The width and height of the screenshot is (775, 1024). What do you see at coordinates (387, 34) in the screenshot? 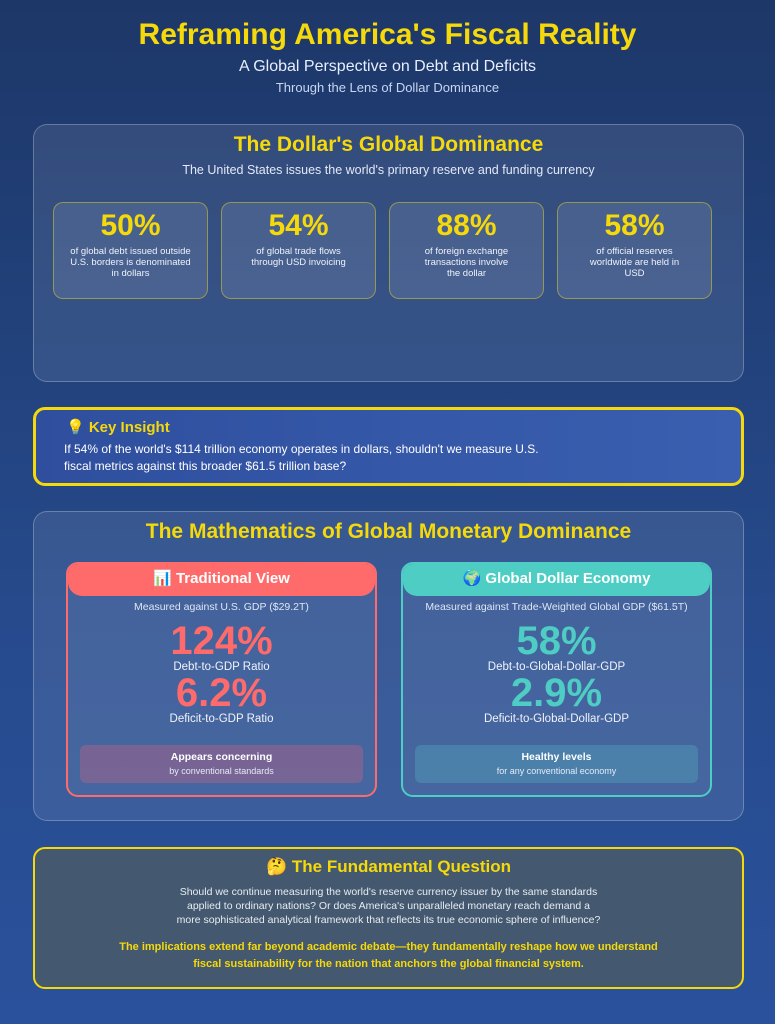
I see `page-title: Reframing America's Fiscal Reality` at bounding box center [387, 34].